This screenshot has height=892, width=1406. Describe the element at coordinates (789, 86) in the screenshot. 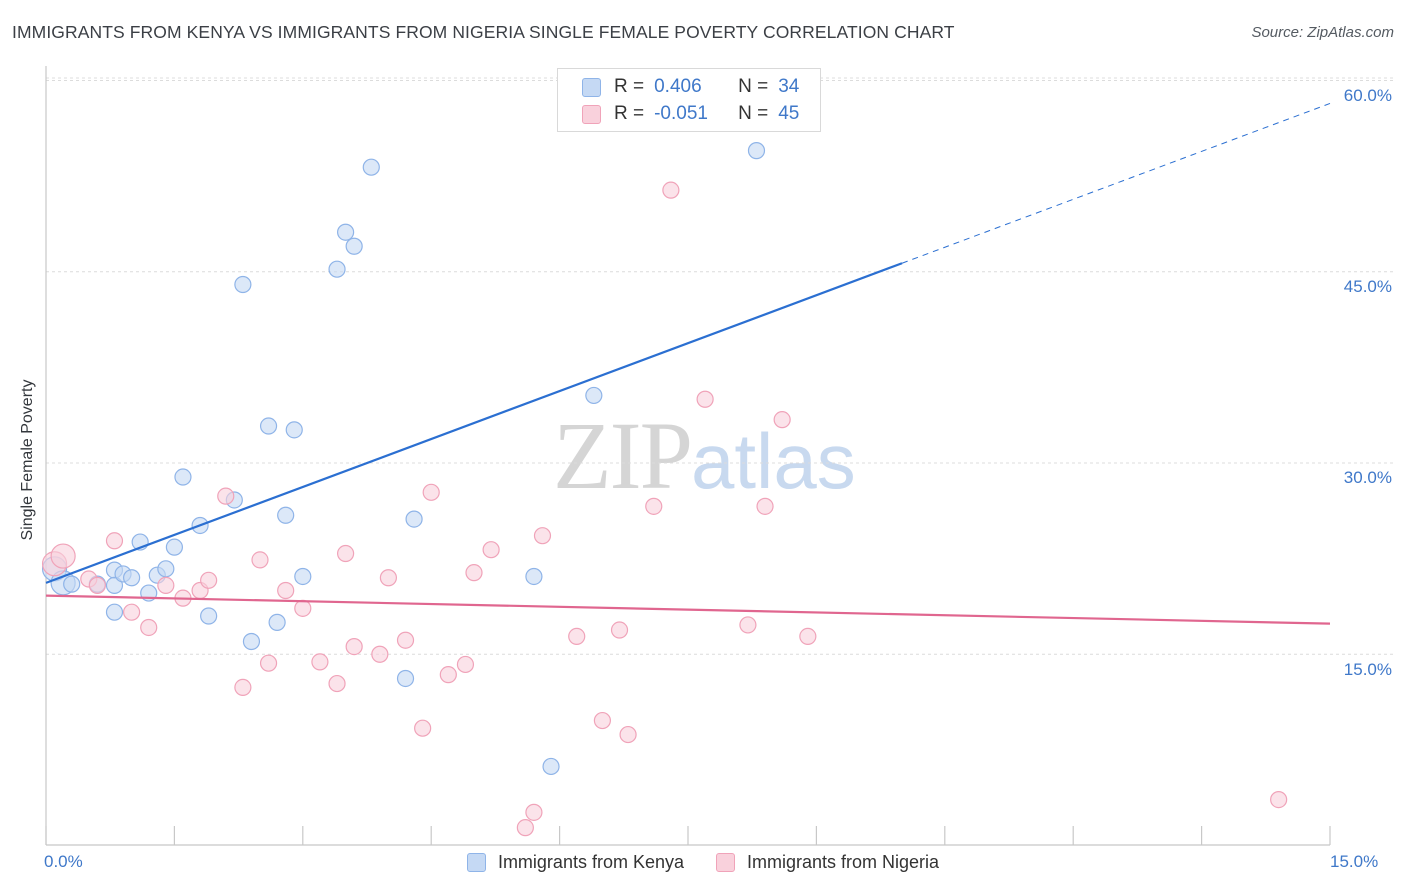

I see `kenya-n-value: 34` at that location.